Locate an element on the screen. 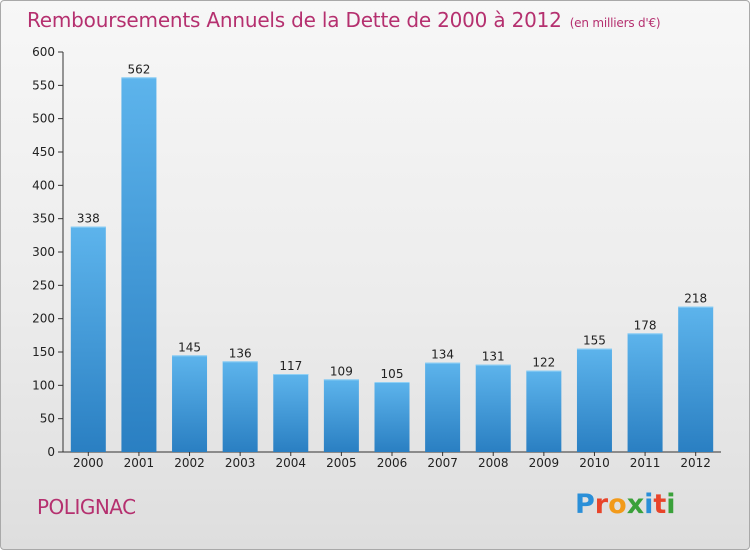  bar-value-label: 145 is located at coordinates (189, 347).